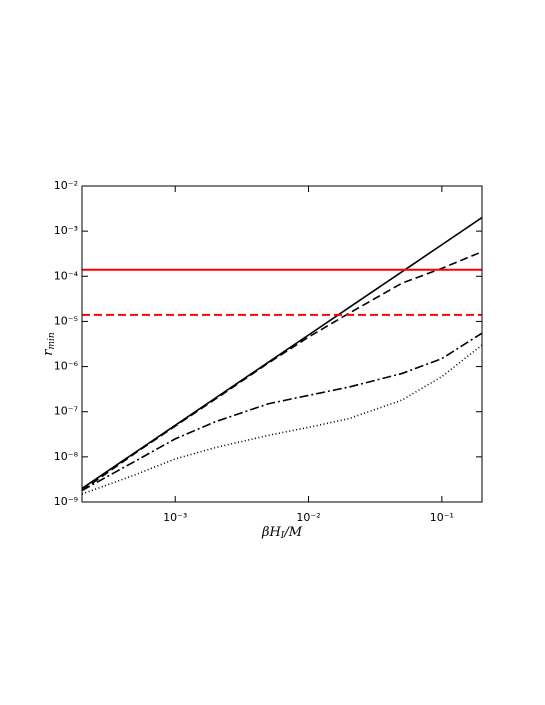 The width and height of the screenshot is (545, 705). What do you see at coordinates (66, 230) in the screenshot?
I see `y-tick-label: 10⁻³` at bounding box center [66, 230].